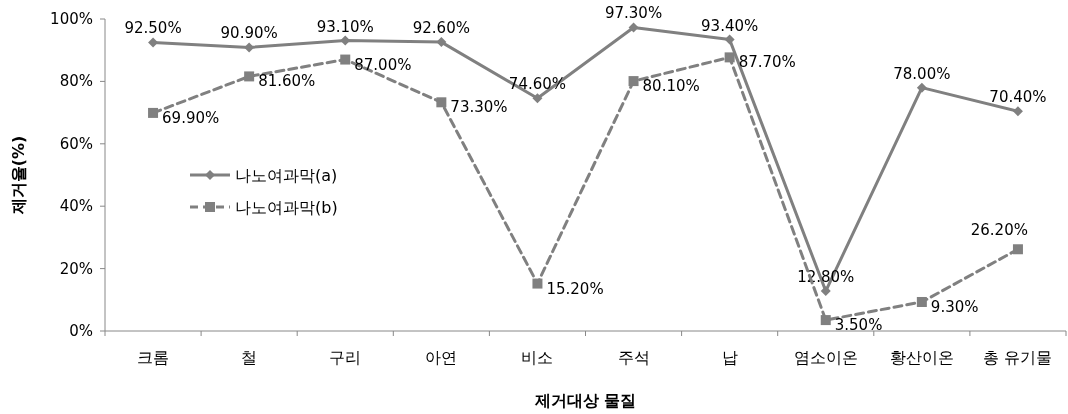  I want to click on data-label: 81.60%, so click(287, 81).